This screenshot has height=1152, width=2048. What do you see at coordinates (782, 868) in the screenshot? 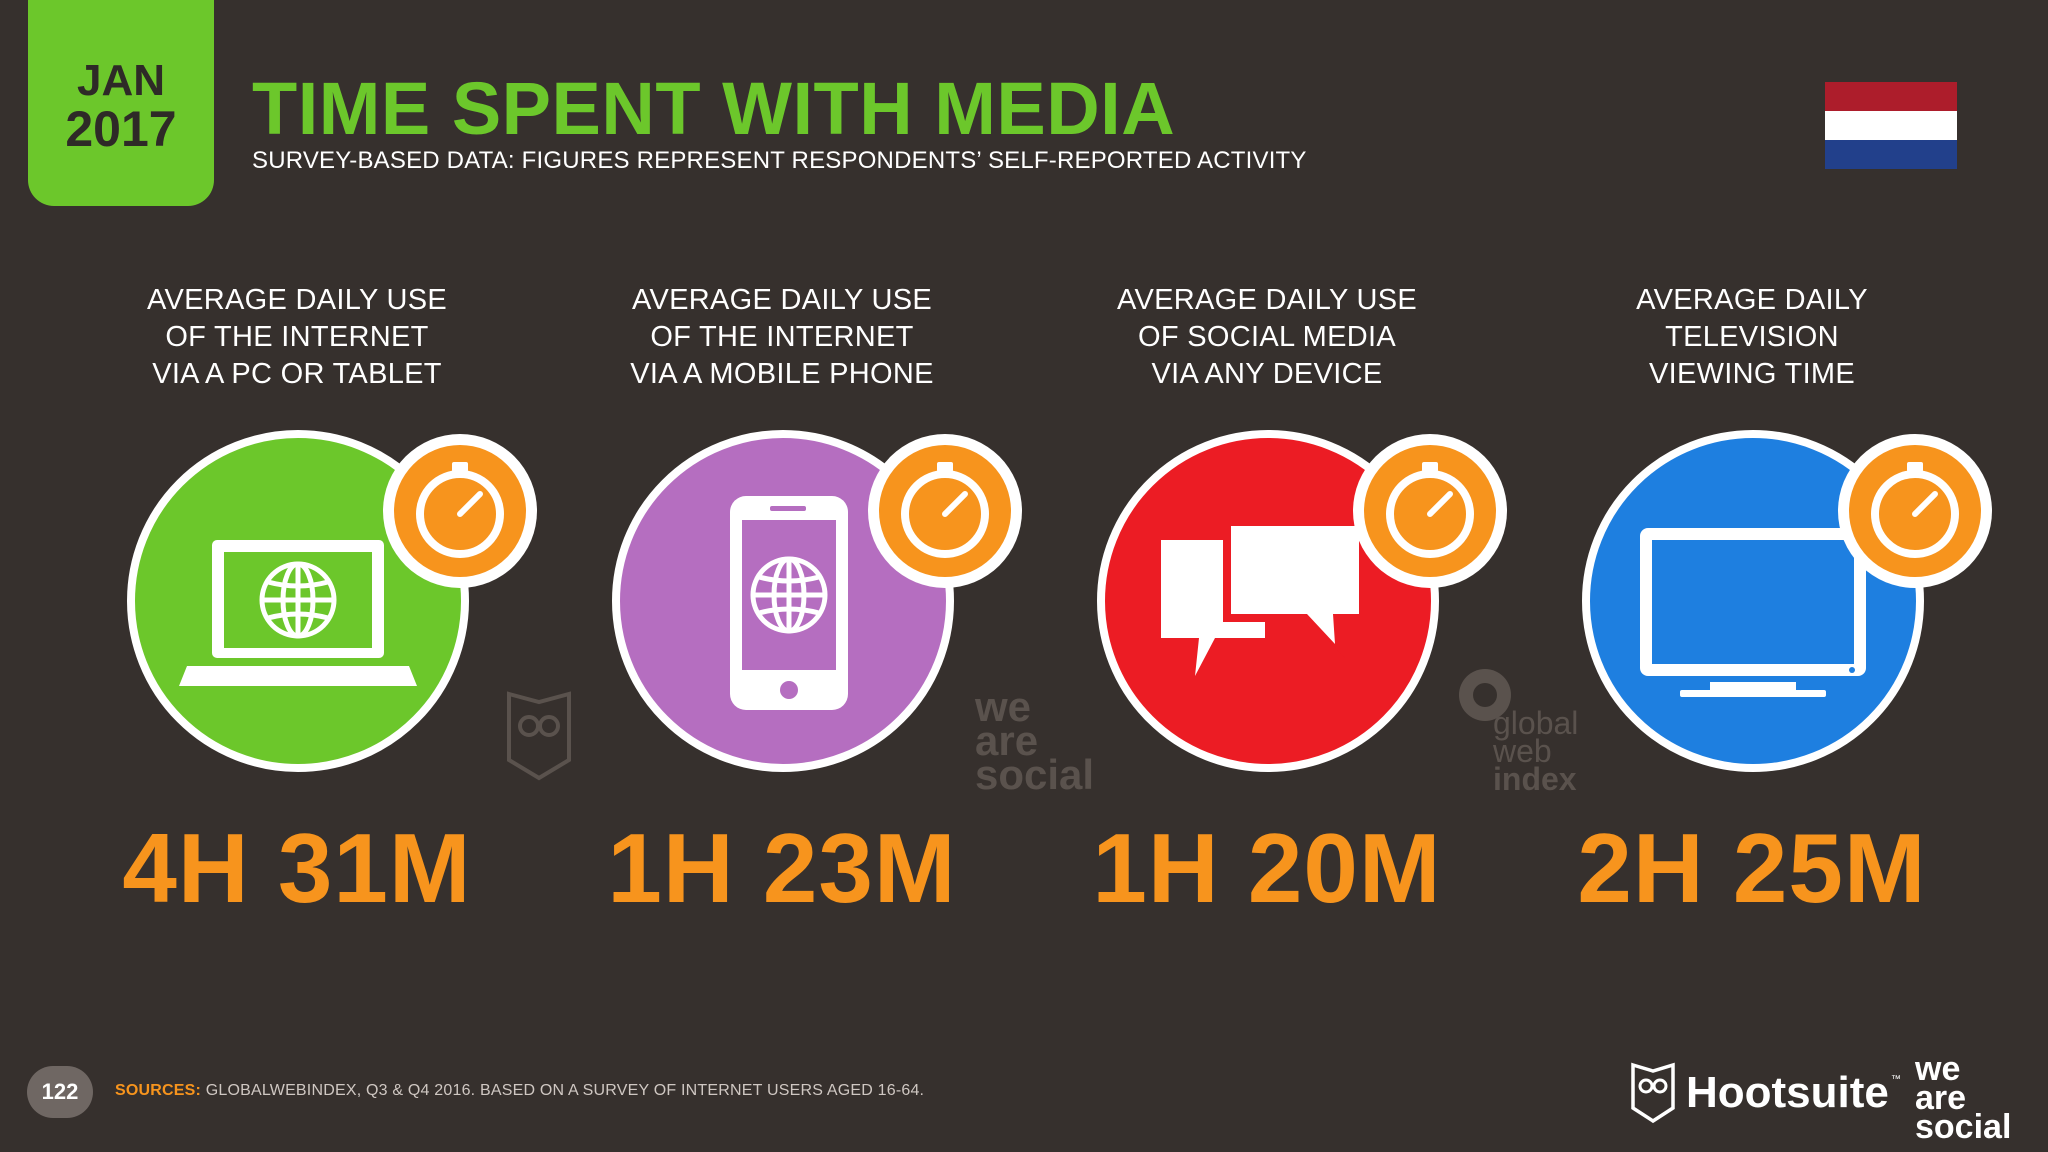
I see `stat-value: 1H 23M` at bounding box center [782, 868].